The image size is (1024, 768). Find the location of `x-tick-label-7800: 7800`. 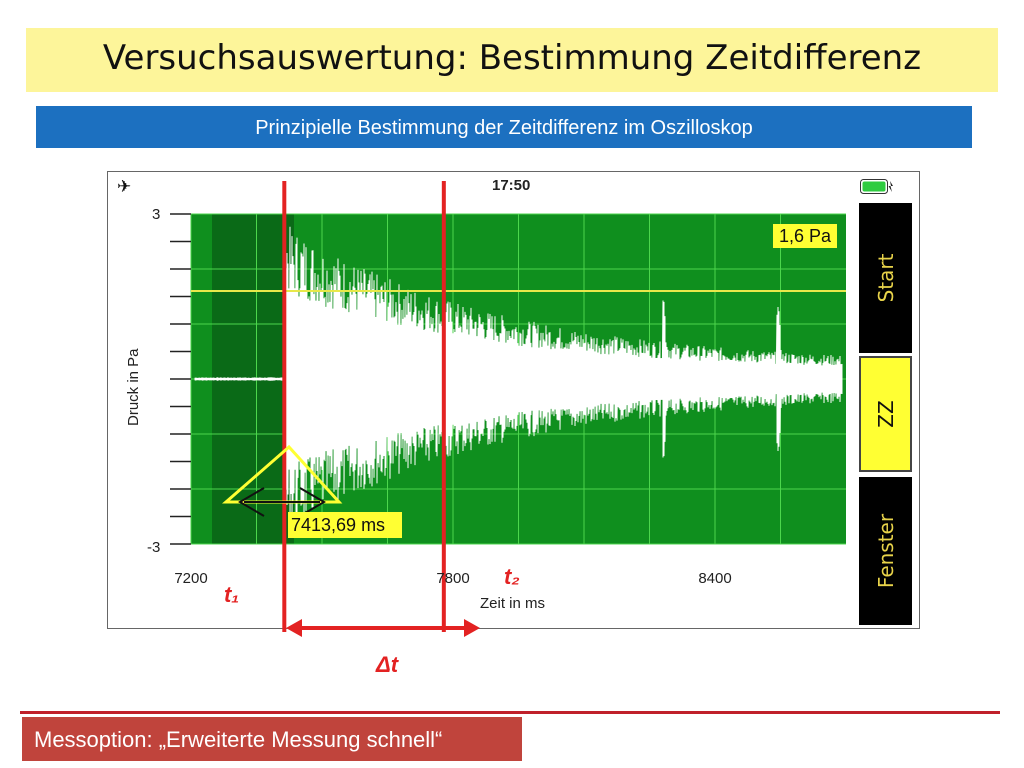

x-tick-label-7800: 7800 is located at coordinates (452, 578).